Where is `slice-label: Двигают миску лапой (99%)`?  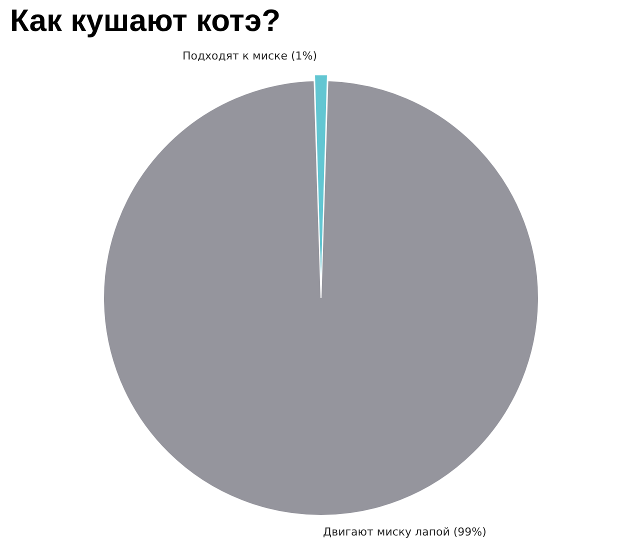
slice-label: Двигают миску лапой (99%) is located at coordinates (404, 531).